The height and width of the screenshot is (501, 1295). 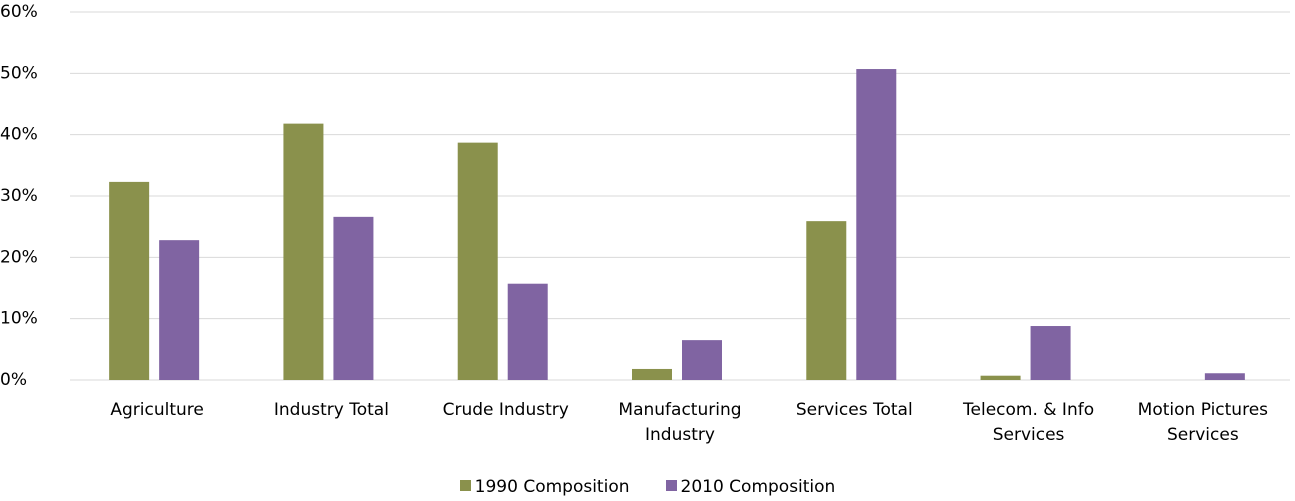 I want to click on y-tick-label: 20%, so click(x=19, y=257).